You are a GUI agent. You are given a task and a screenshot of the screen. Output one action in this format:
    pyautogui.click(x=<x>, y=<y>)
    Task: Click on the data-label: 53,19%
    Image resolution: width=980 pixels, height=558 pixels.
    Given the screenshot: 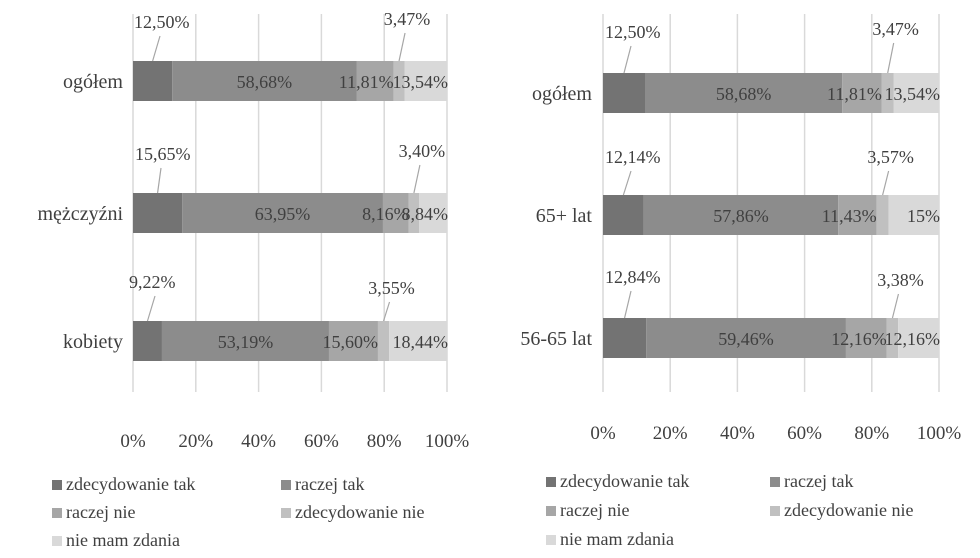 What is the action you would take?
    pyautogui.click(x=246, y=342)
    